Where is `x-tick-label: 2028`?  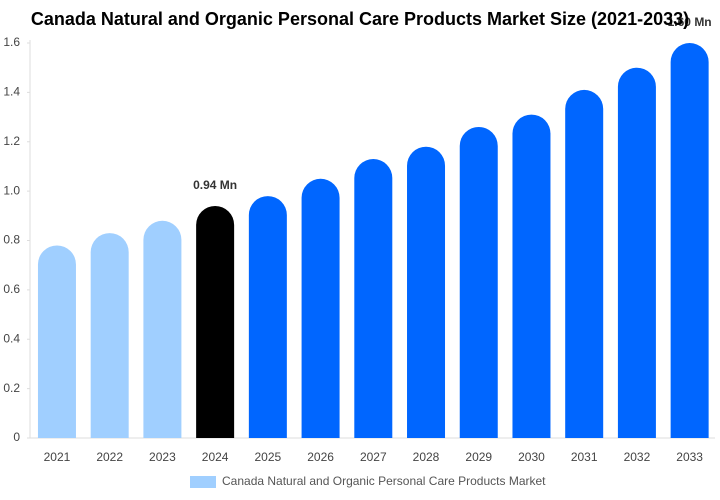
x-tick-label: 2028 is located at coordinates (426, 457).